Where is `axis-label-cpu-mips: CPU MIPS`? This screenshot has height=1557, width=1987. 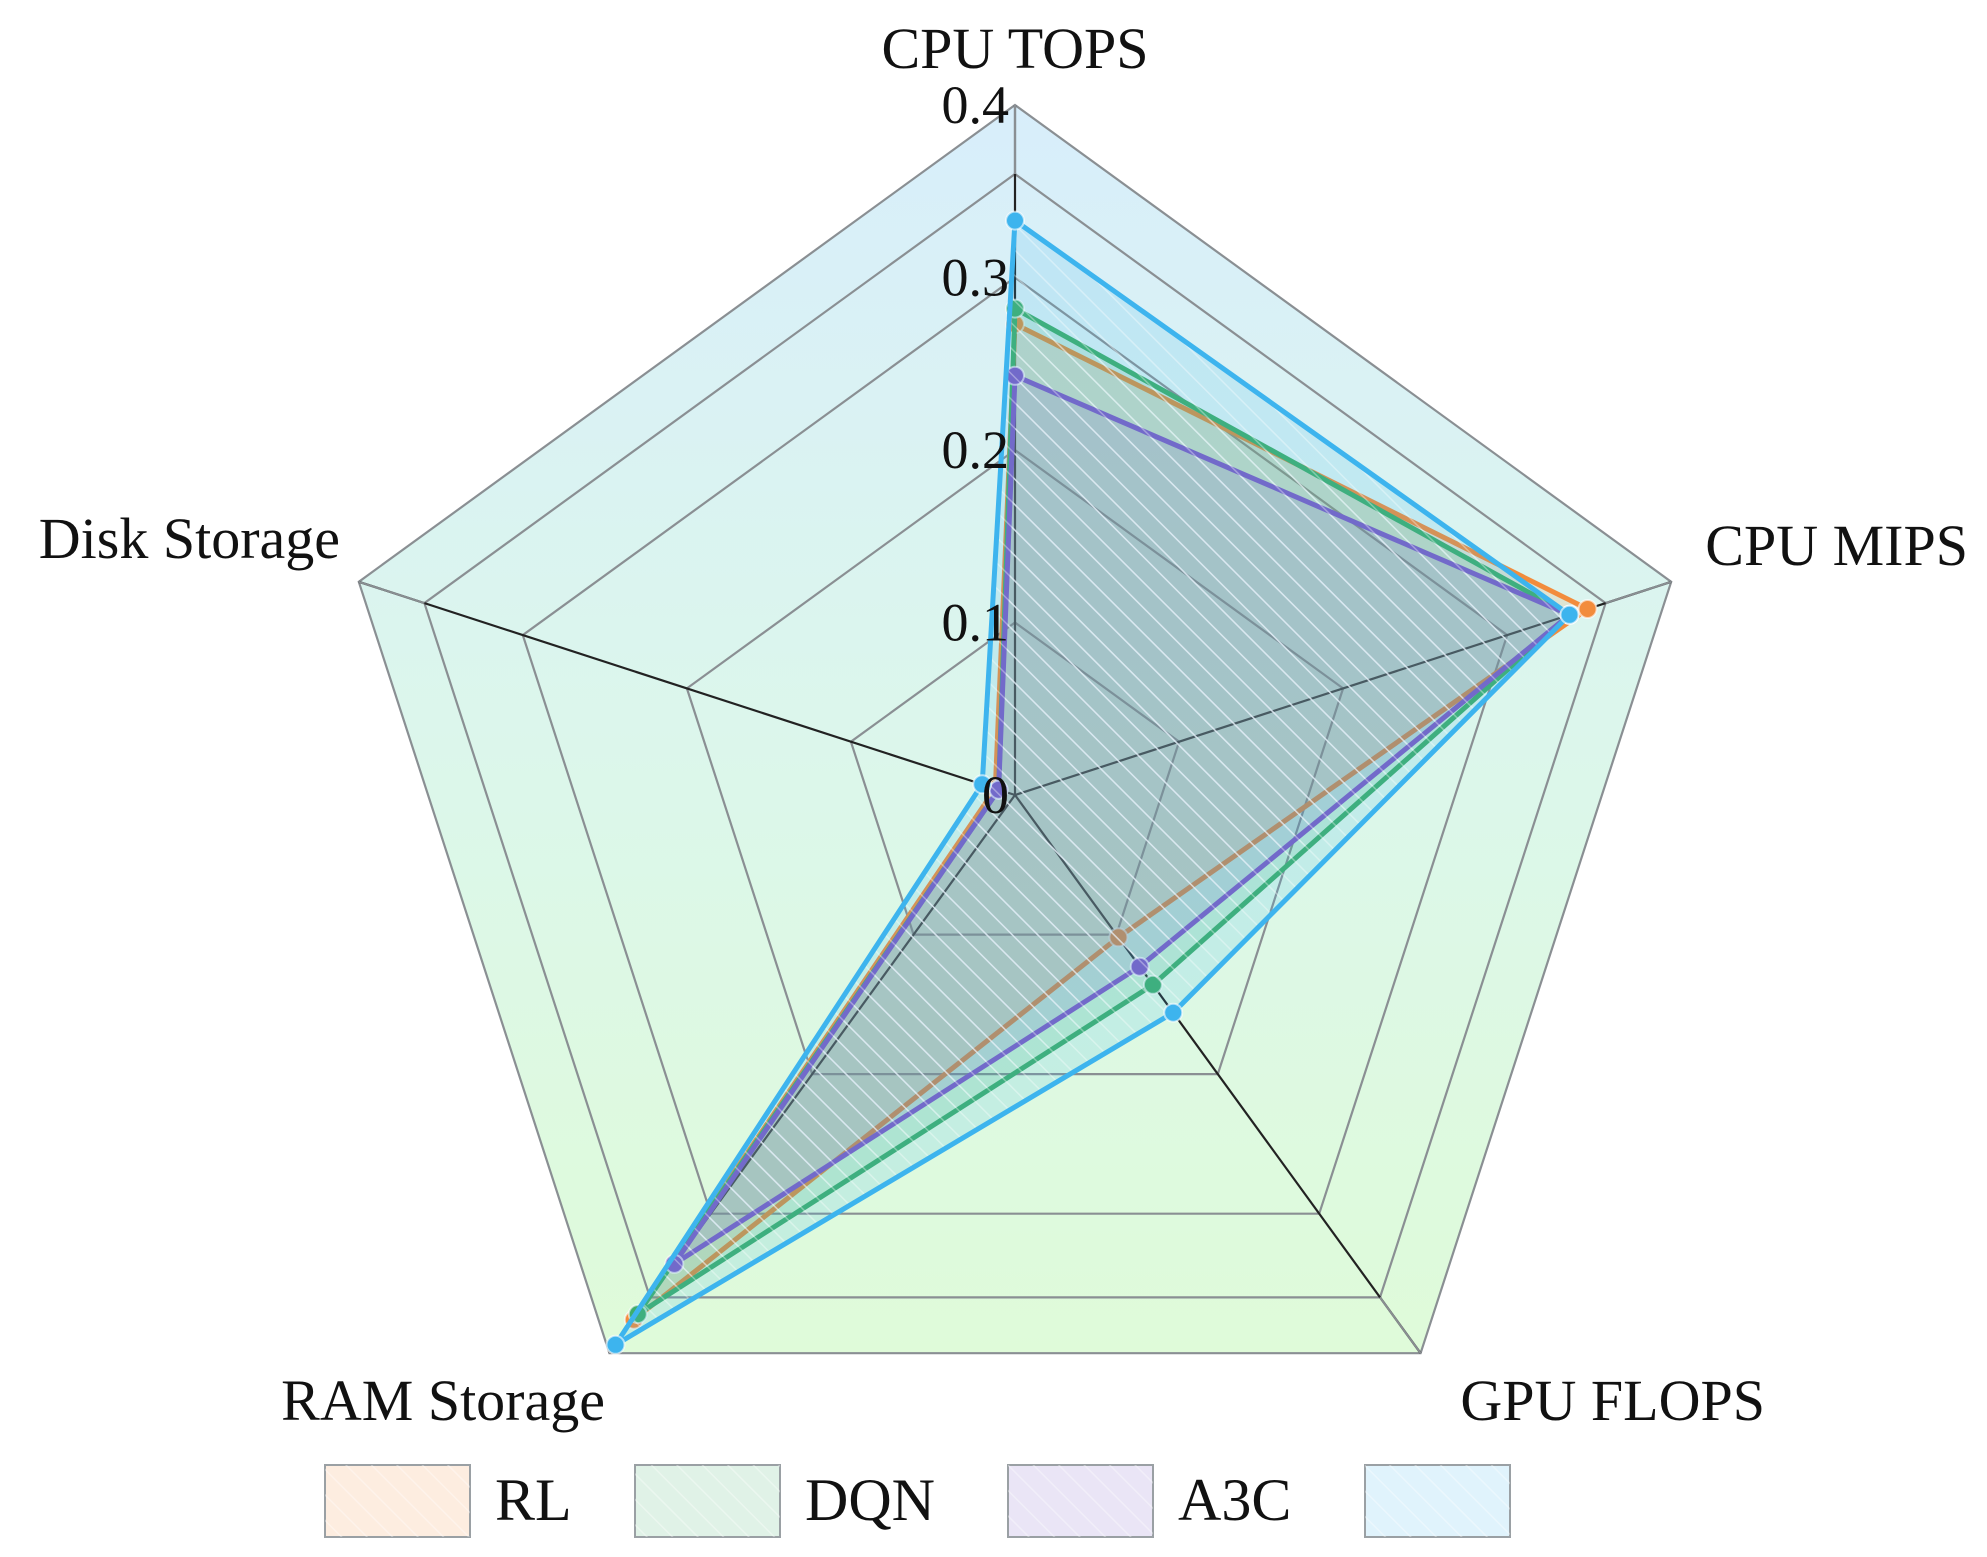 axis-label-cpu-mips: CPU MIPS is located at coordinates (1836, 545).